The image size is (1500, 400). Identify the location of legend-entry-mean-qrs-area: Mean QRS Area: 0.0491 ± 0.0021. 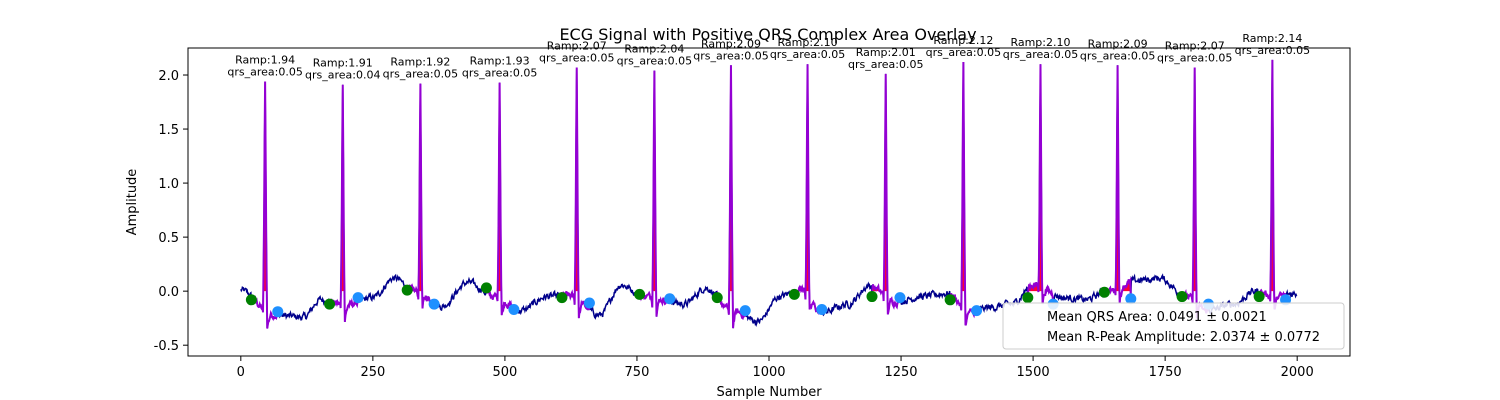
(1157, 317).